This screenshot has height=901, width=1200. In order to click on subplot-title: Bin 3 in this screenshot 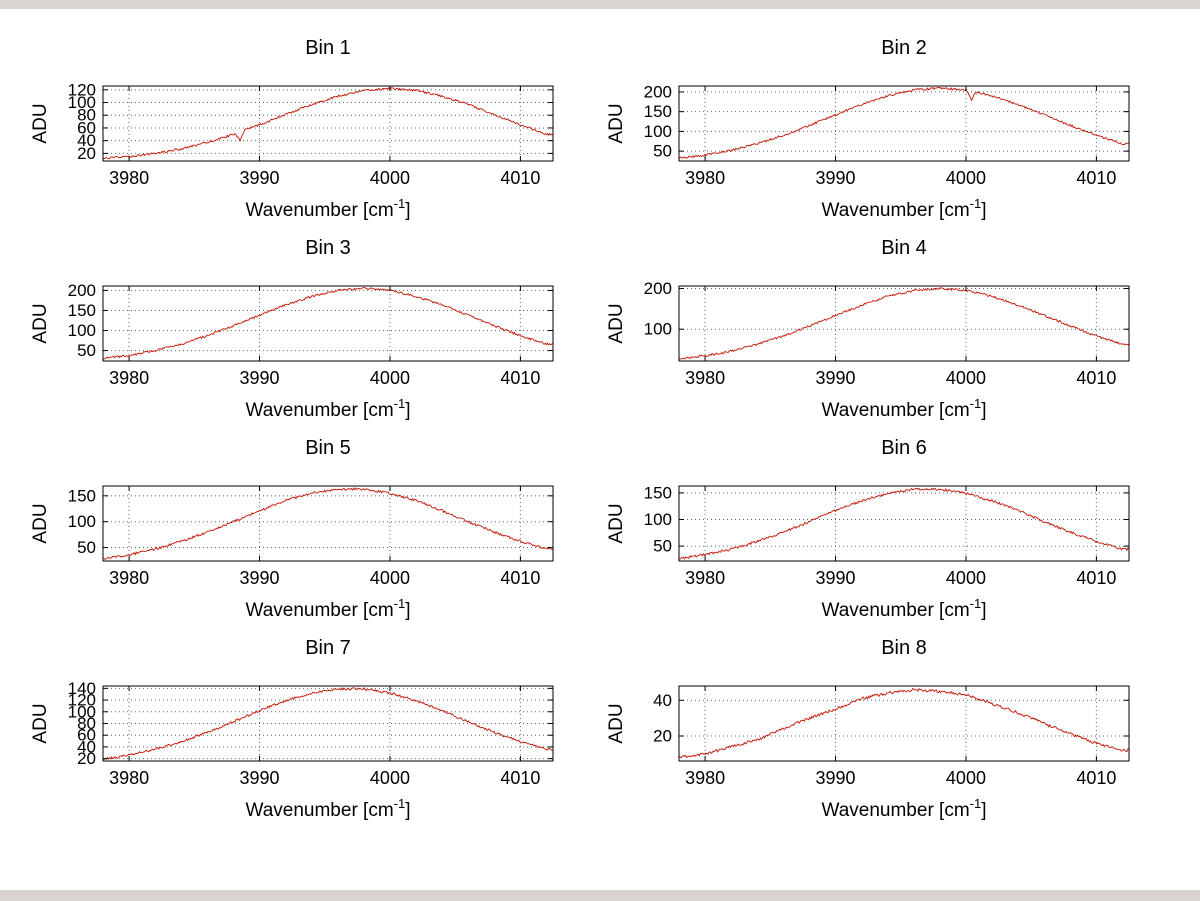, I will do `click(328, 248)`.